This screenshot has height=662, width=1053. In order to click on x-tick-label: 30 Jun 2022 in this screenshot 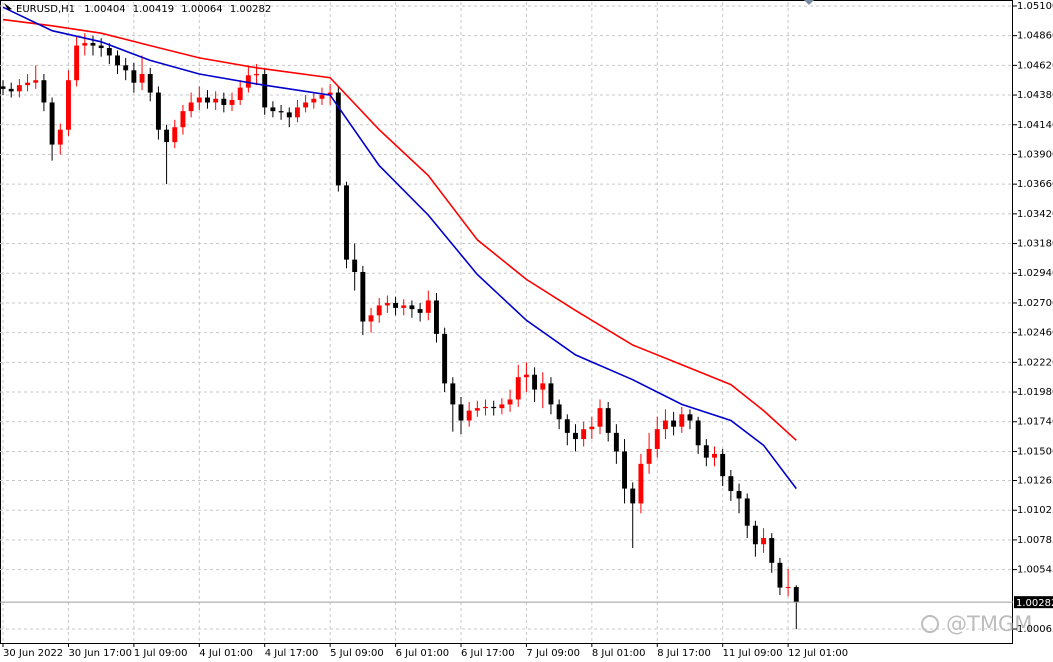, I will do `click(33, 653)`.